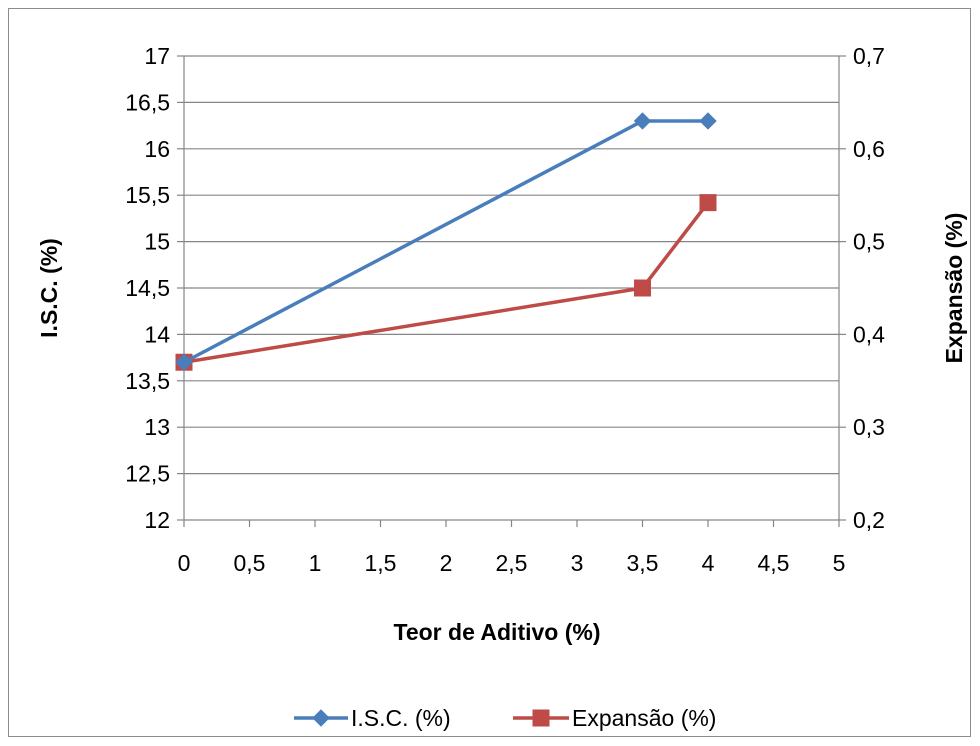 Image resolution: width=980 pixels, height=746 pixels. I want to click on x-tick-label: 1, so click(315, 563).